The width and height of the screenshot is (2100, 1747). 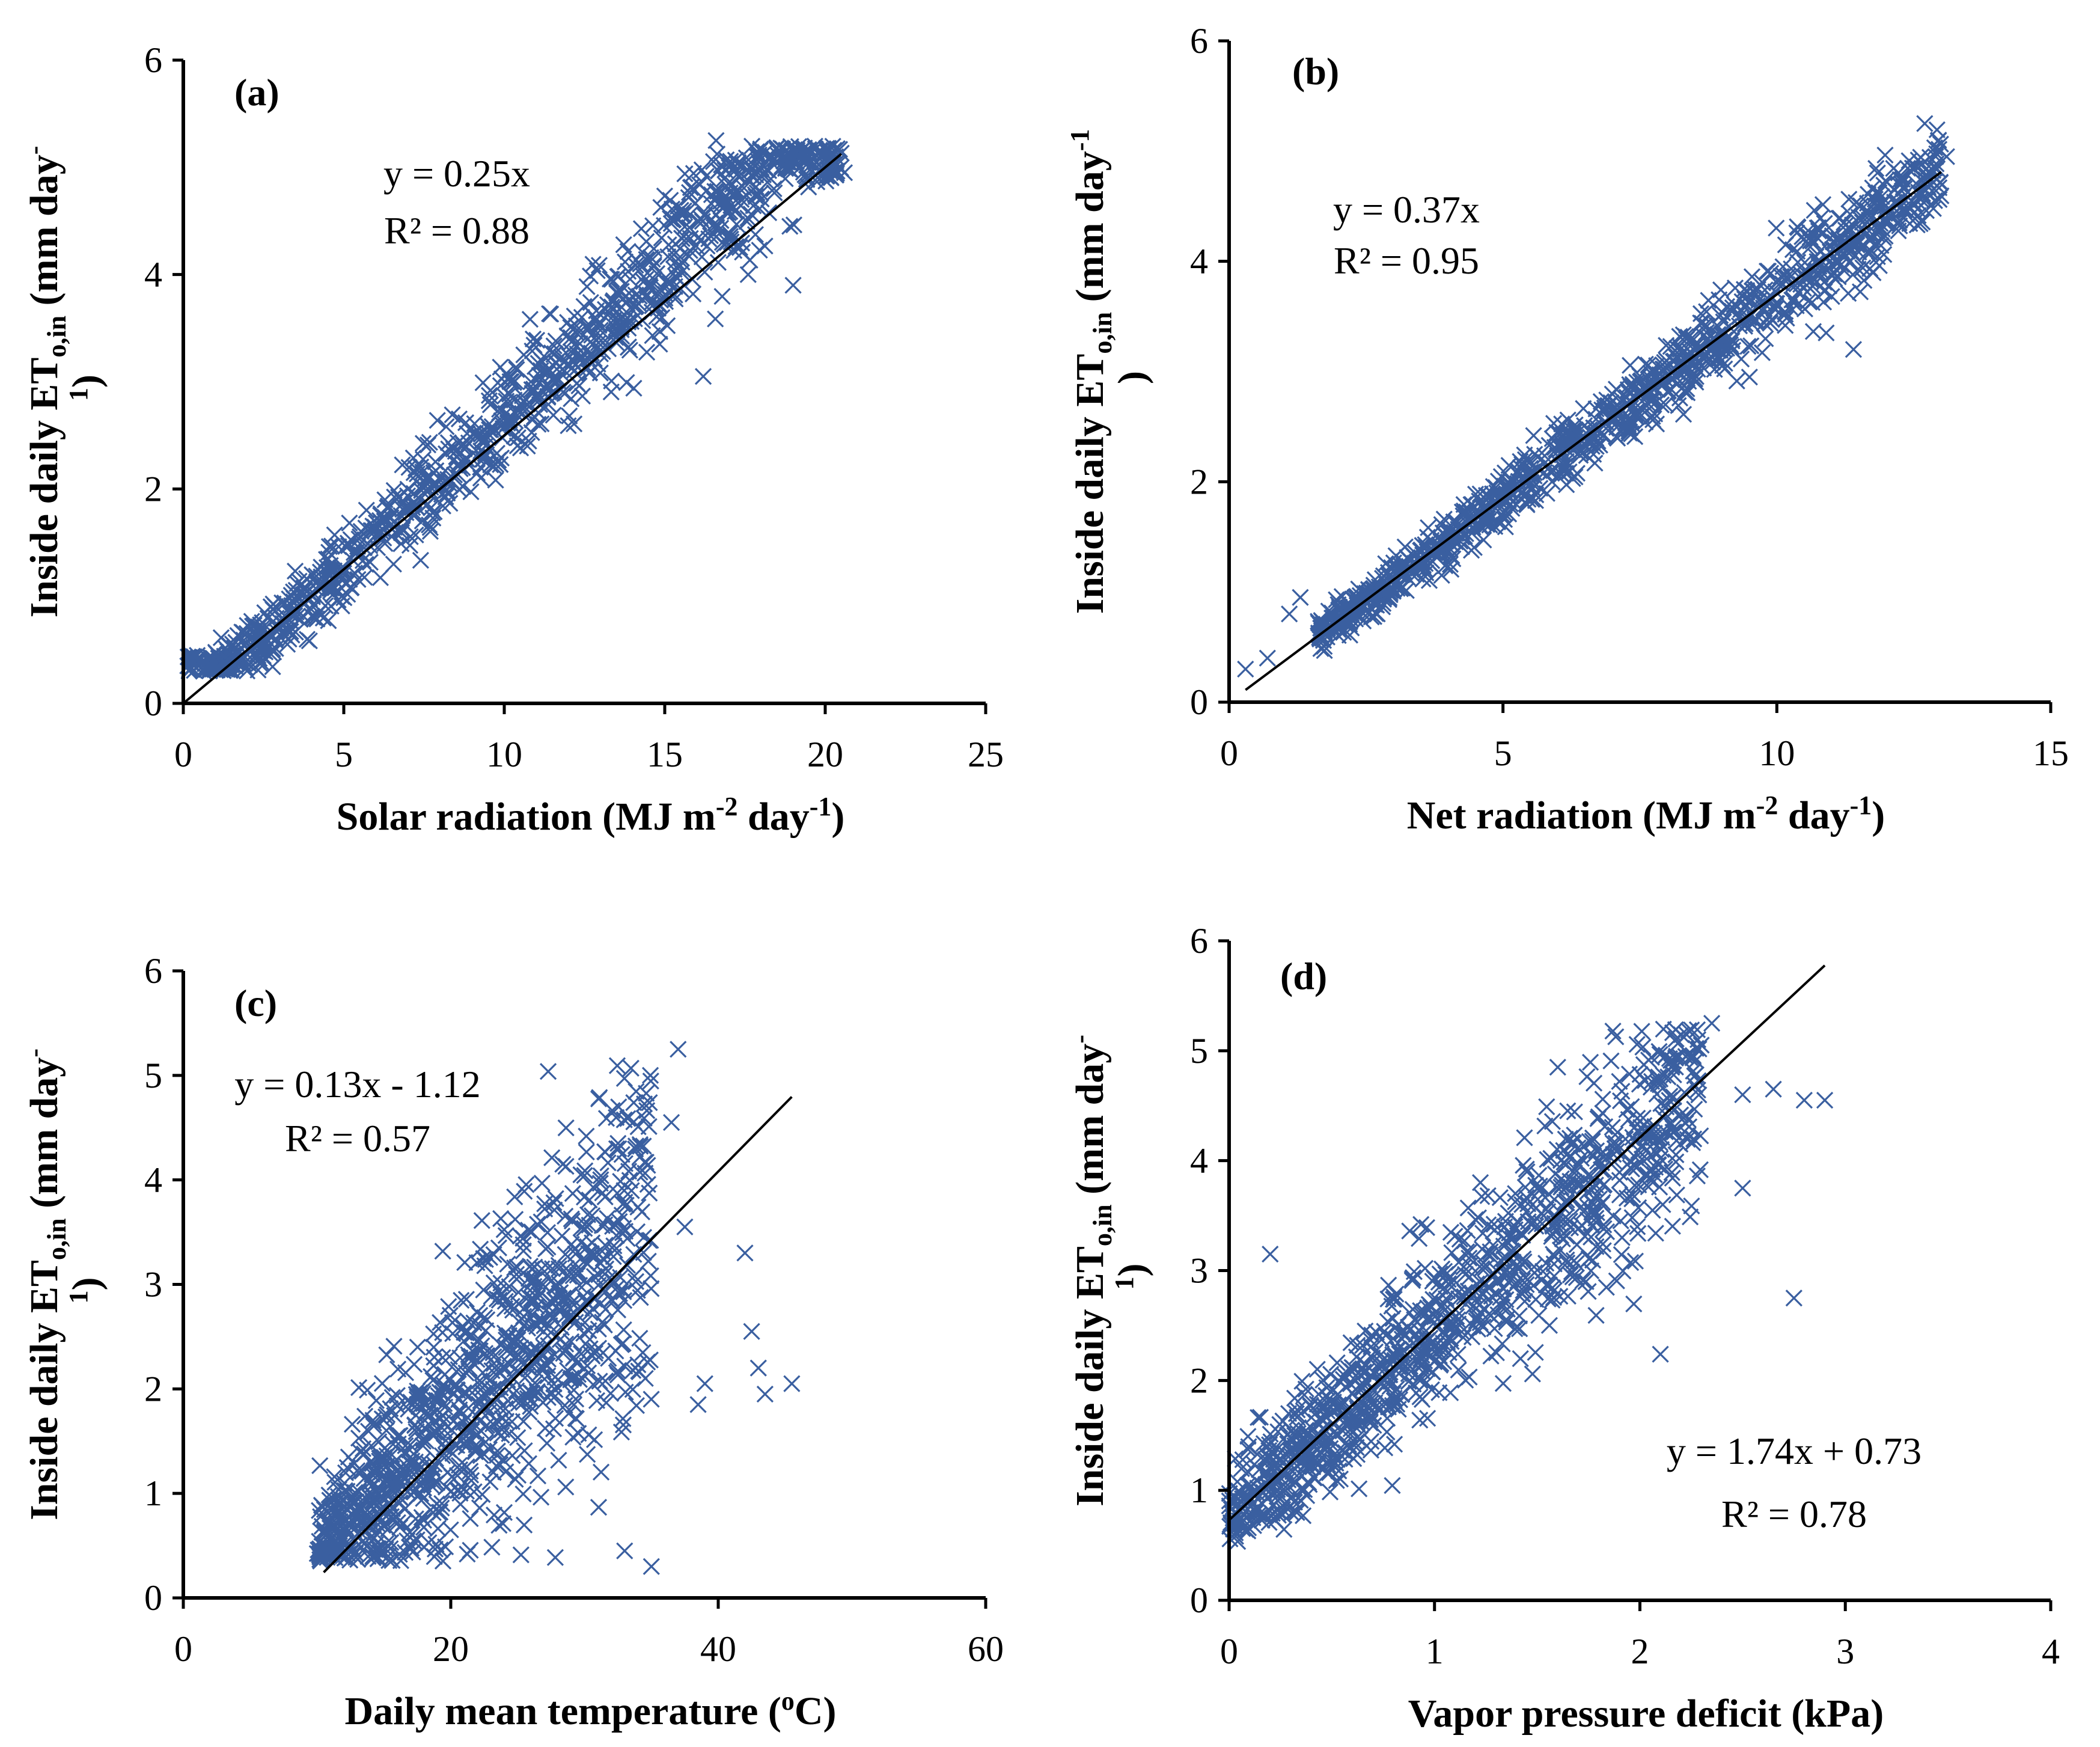 I want to click on regression-equation: y = 0.37x, so click(x=1406, y=210).